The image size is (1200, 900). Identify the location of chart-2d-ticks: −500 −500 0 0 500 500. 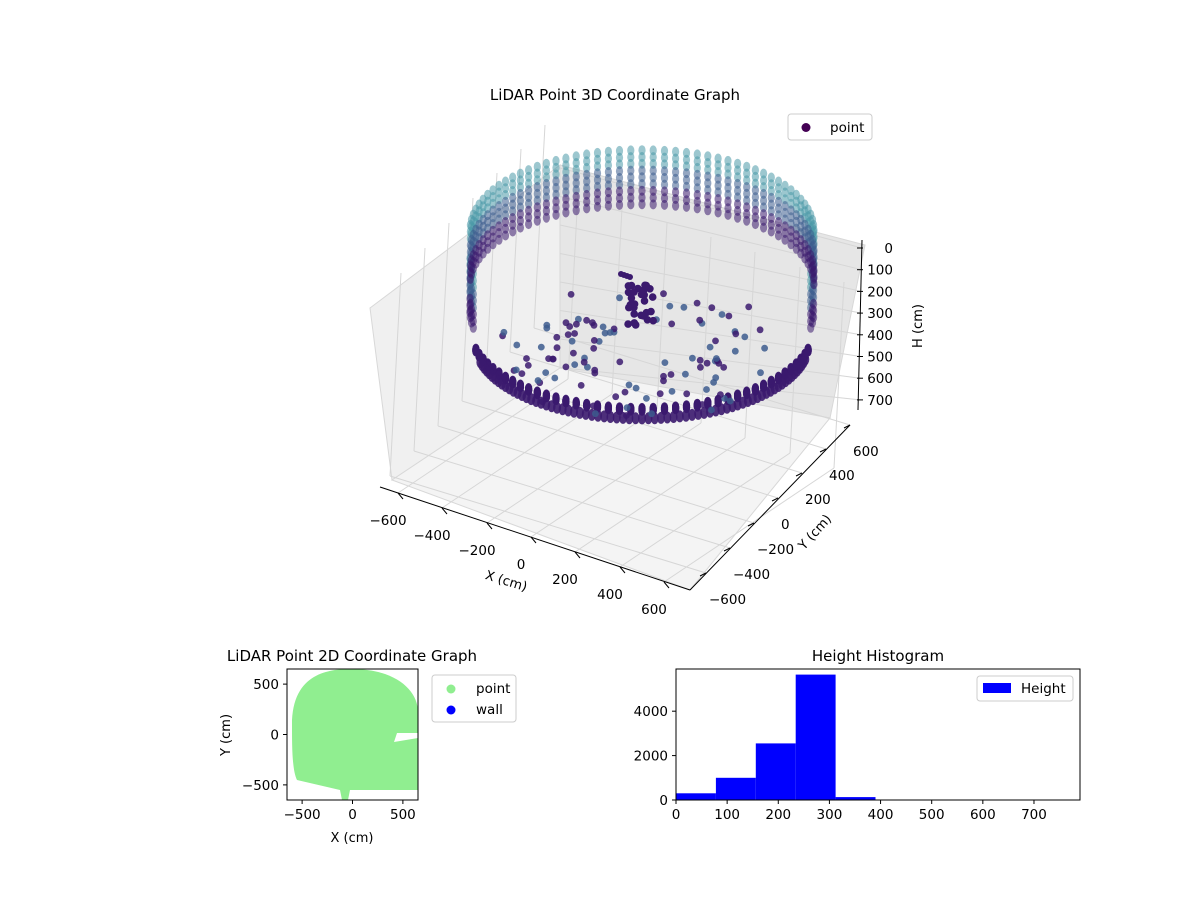
(329, 750).